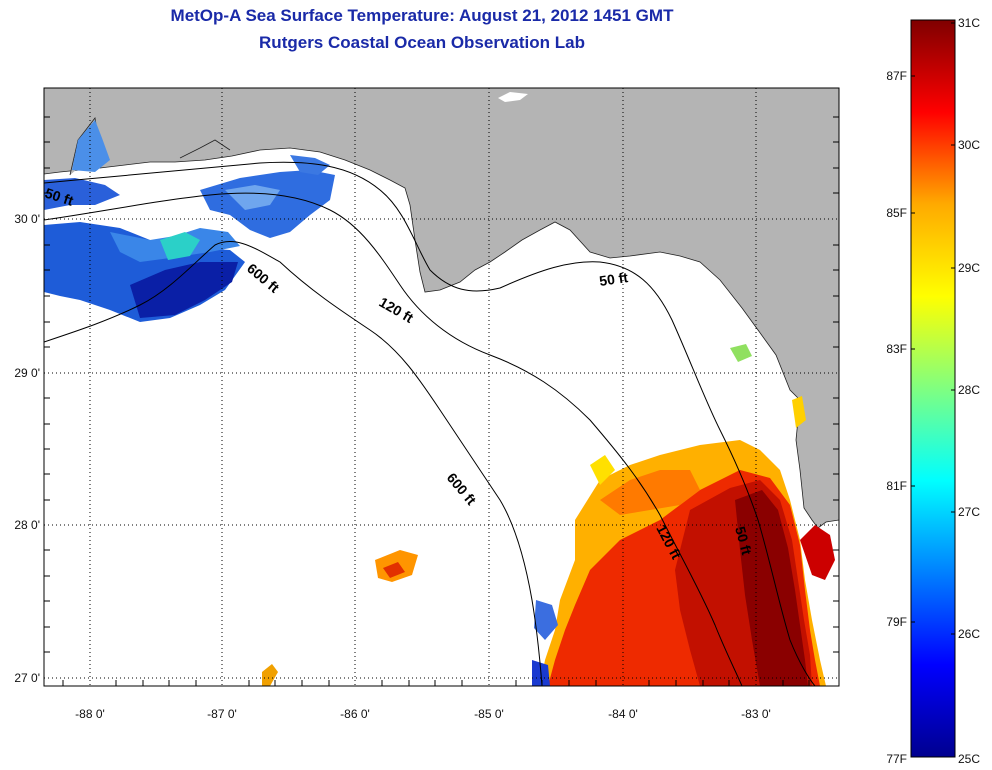  What do you see at coordinates (756, 714) in the screenshot?
I see `lon-label: -83 0'` at bounding box center [756, 714].